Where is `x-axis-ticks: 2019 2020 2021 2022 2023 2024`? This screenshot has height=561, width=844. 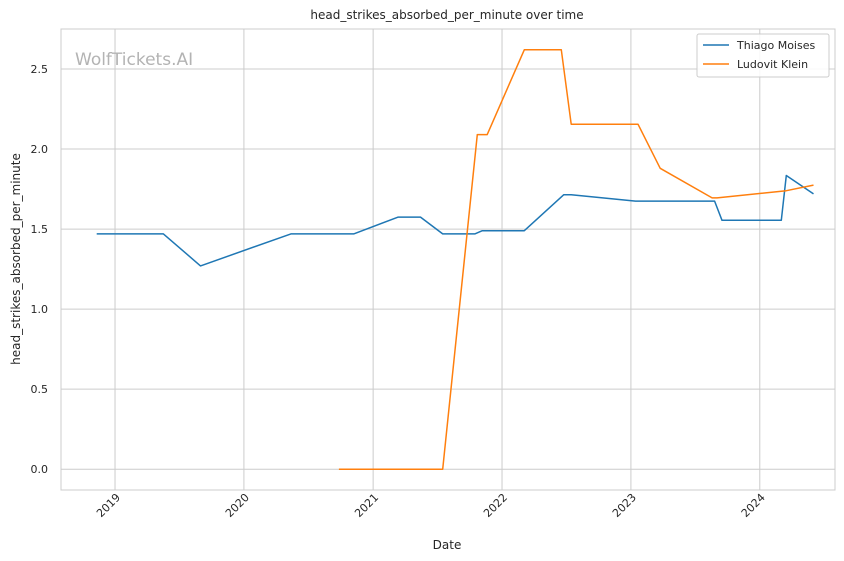 x-axis-ticks: 2019 2020 2021 2022 2023 2024 is located at coordinates (431, 505).